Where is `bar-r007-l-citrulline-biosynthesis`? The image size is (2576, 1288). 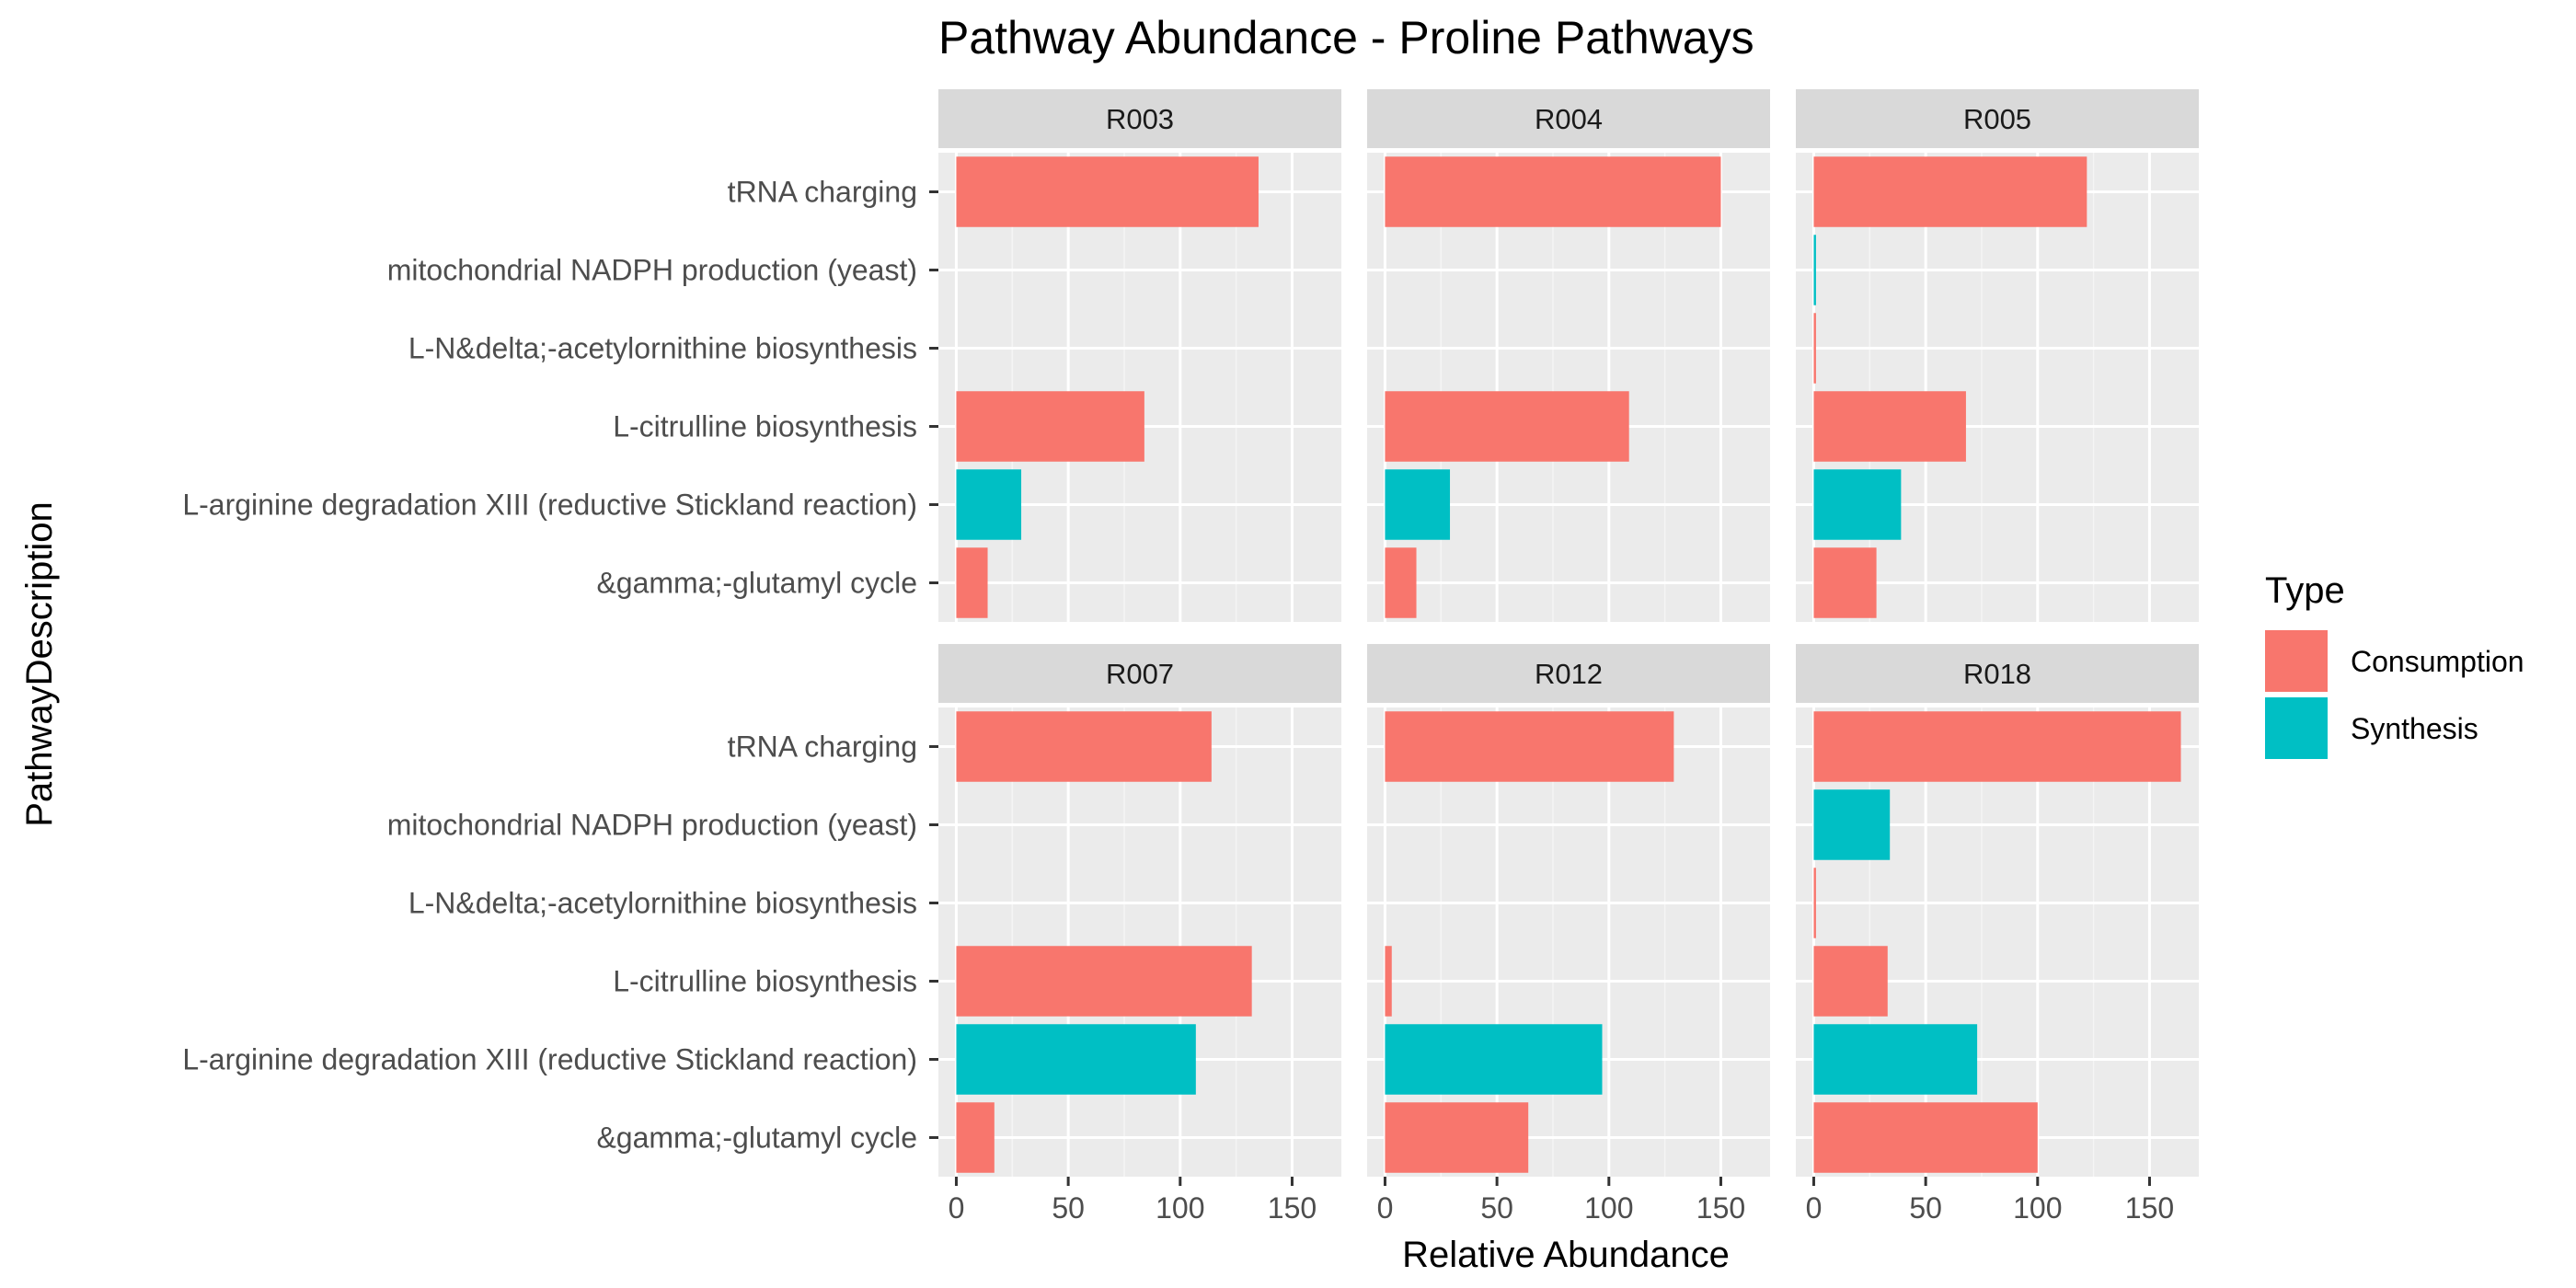
bar-r007-l-citrulline-biosynthesis is located at coordinates (1104, 981).